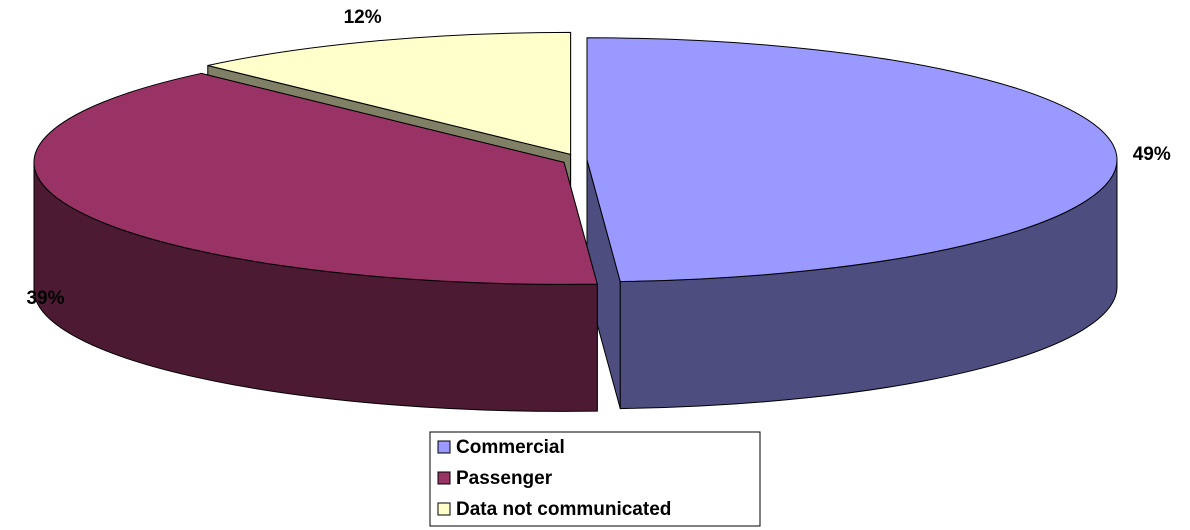  Describe the element at coordinates (595, 479) in the screenshot. I see `legend-box` at that location.